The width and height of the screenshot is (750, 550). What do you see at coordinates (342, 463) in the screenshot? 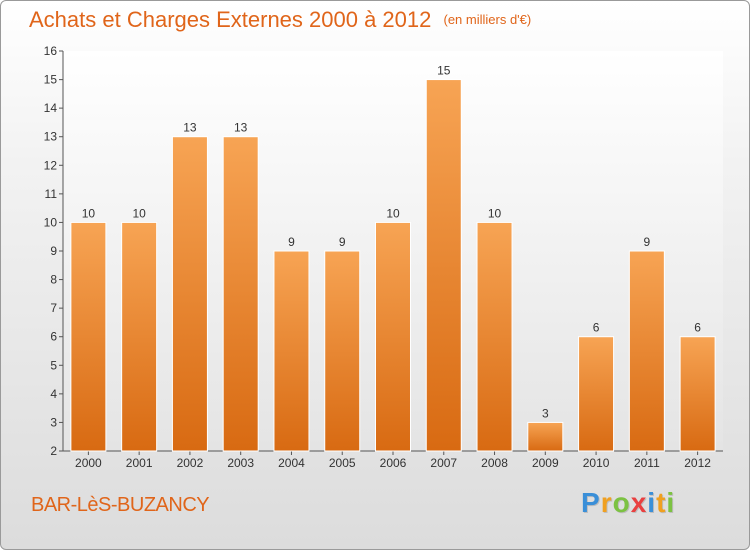
I see `x-tick-label: 2005` at bounding box center [342, 463].